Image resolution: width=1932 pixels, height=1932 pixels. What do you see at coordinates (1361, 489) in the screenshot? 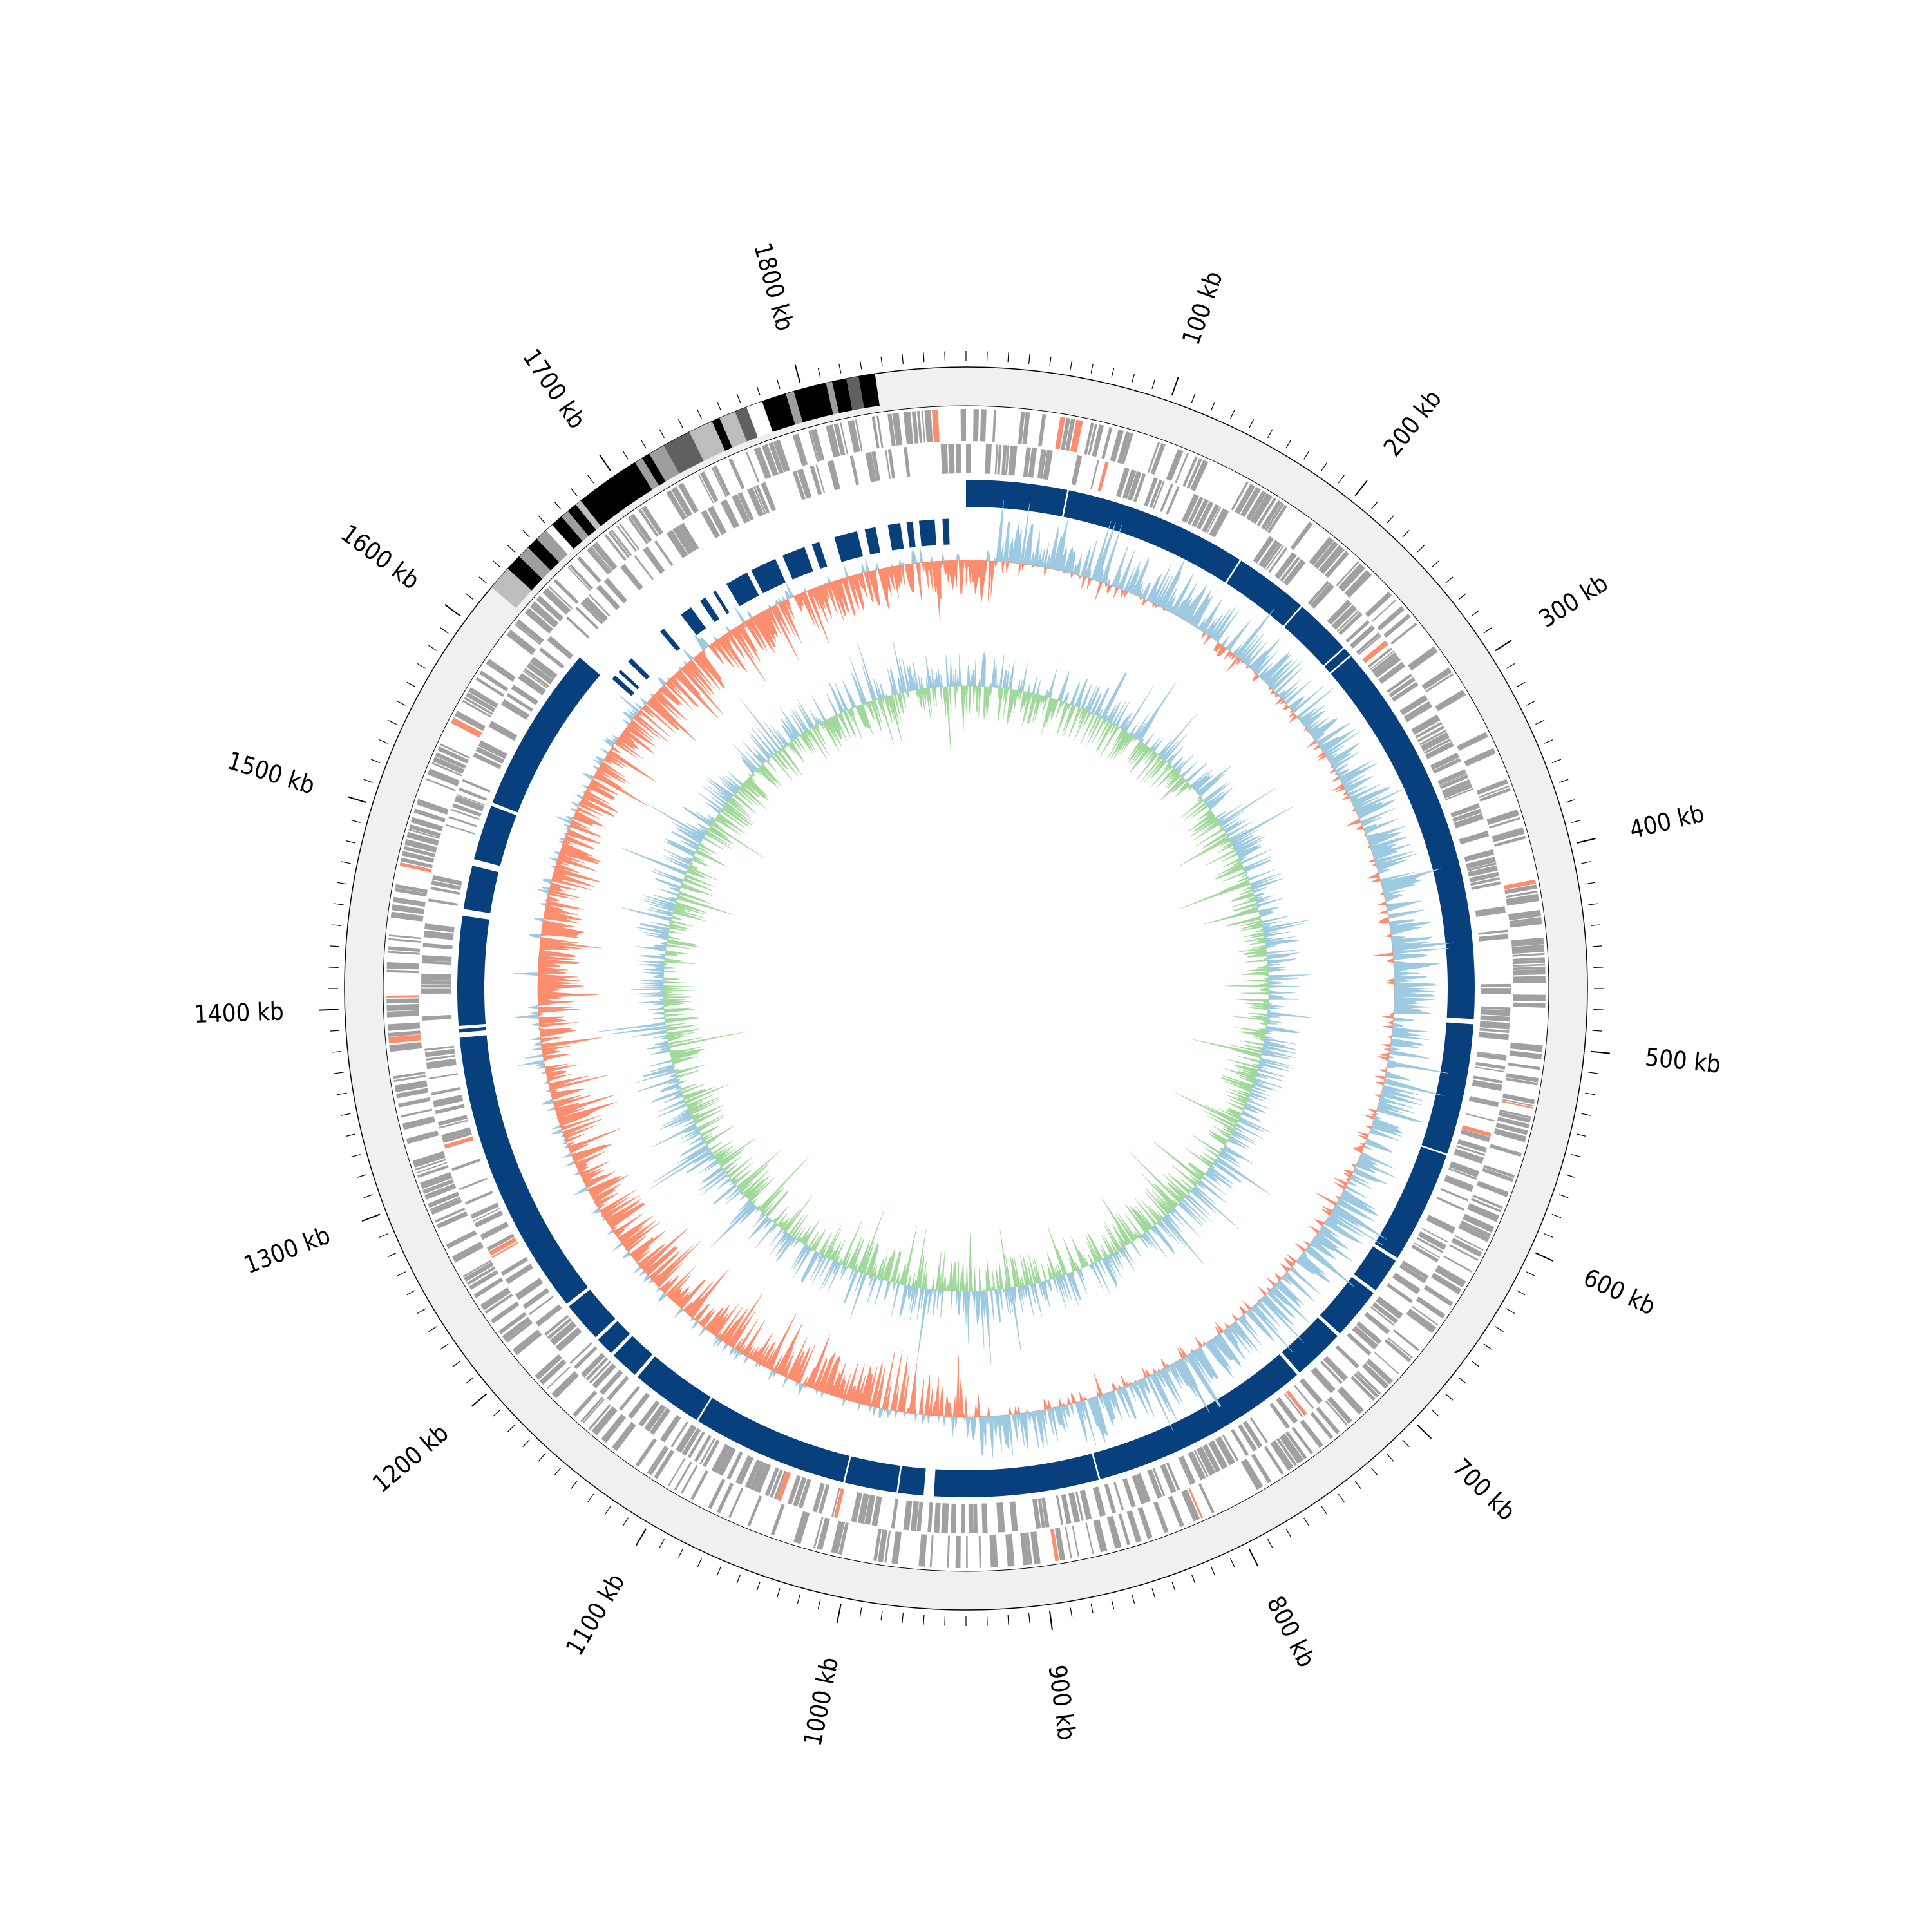
I see `major-tick` at bounding box center [1361, 489].